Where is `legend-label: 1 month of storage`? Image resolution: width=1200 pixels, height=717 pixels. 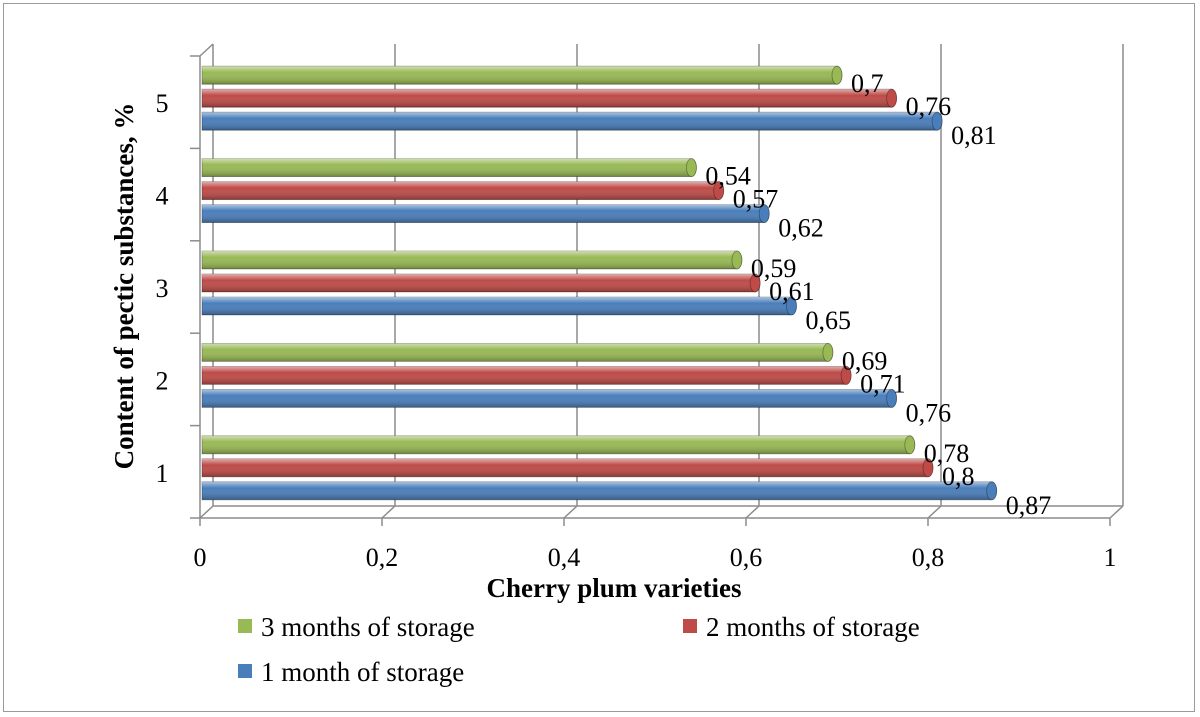 legend-label: 1 month of storage is located at coordinates (362, 672).